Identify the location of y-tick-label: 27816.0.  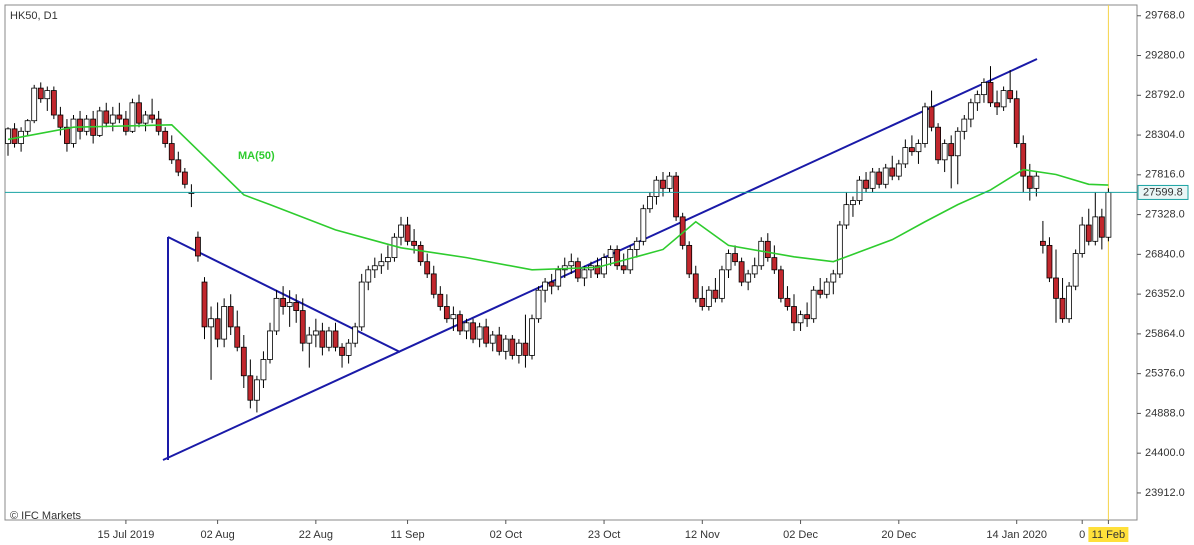
(1165, 175).